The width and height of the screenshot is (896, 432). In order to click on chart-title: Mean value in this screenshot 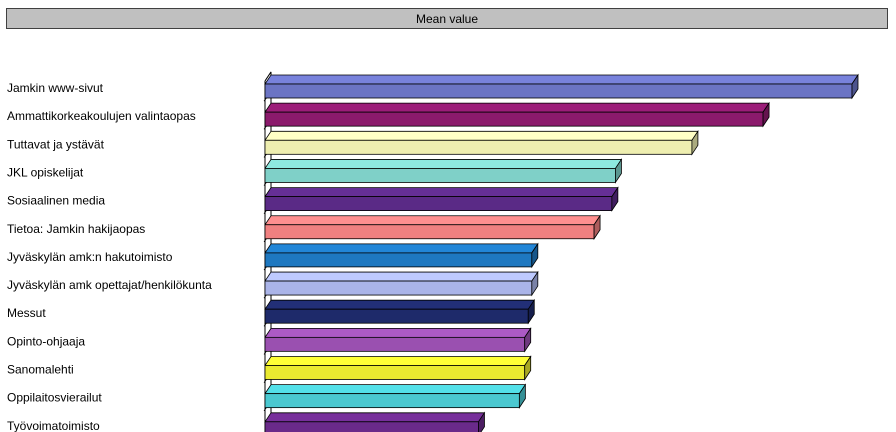, I will do `click(447, 18)`.